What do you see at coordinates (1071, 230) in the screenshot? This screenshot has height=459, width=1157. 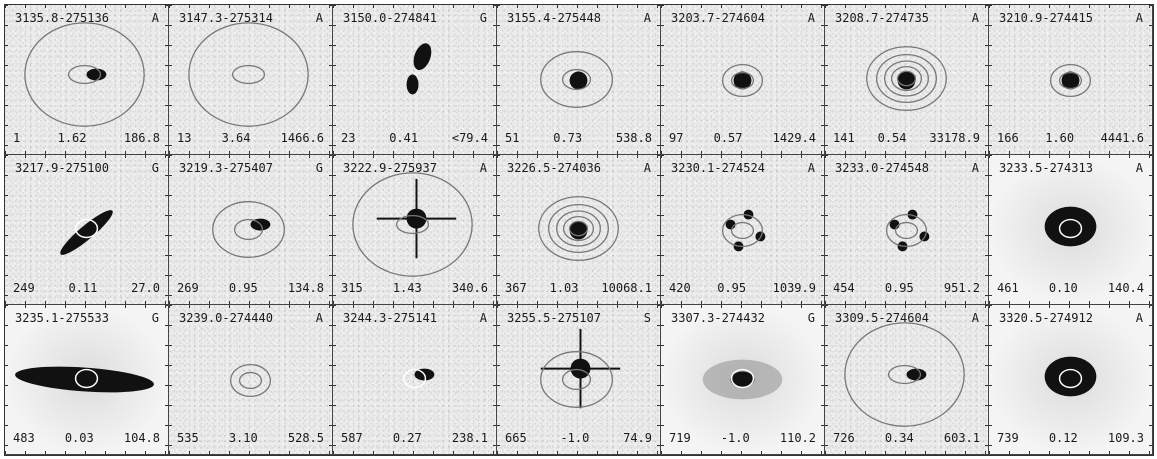 I see `stamp-panel: 3233.5-274313 A 461 0.10 140.4` at bounding box center [1071, 230].